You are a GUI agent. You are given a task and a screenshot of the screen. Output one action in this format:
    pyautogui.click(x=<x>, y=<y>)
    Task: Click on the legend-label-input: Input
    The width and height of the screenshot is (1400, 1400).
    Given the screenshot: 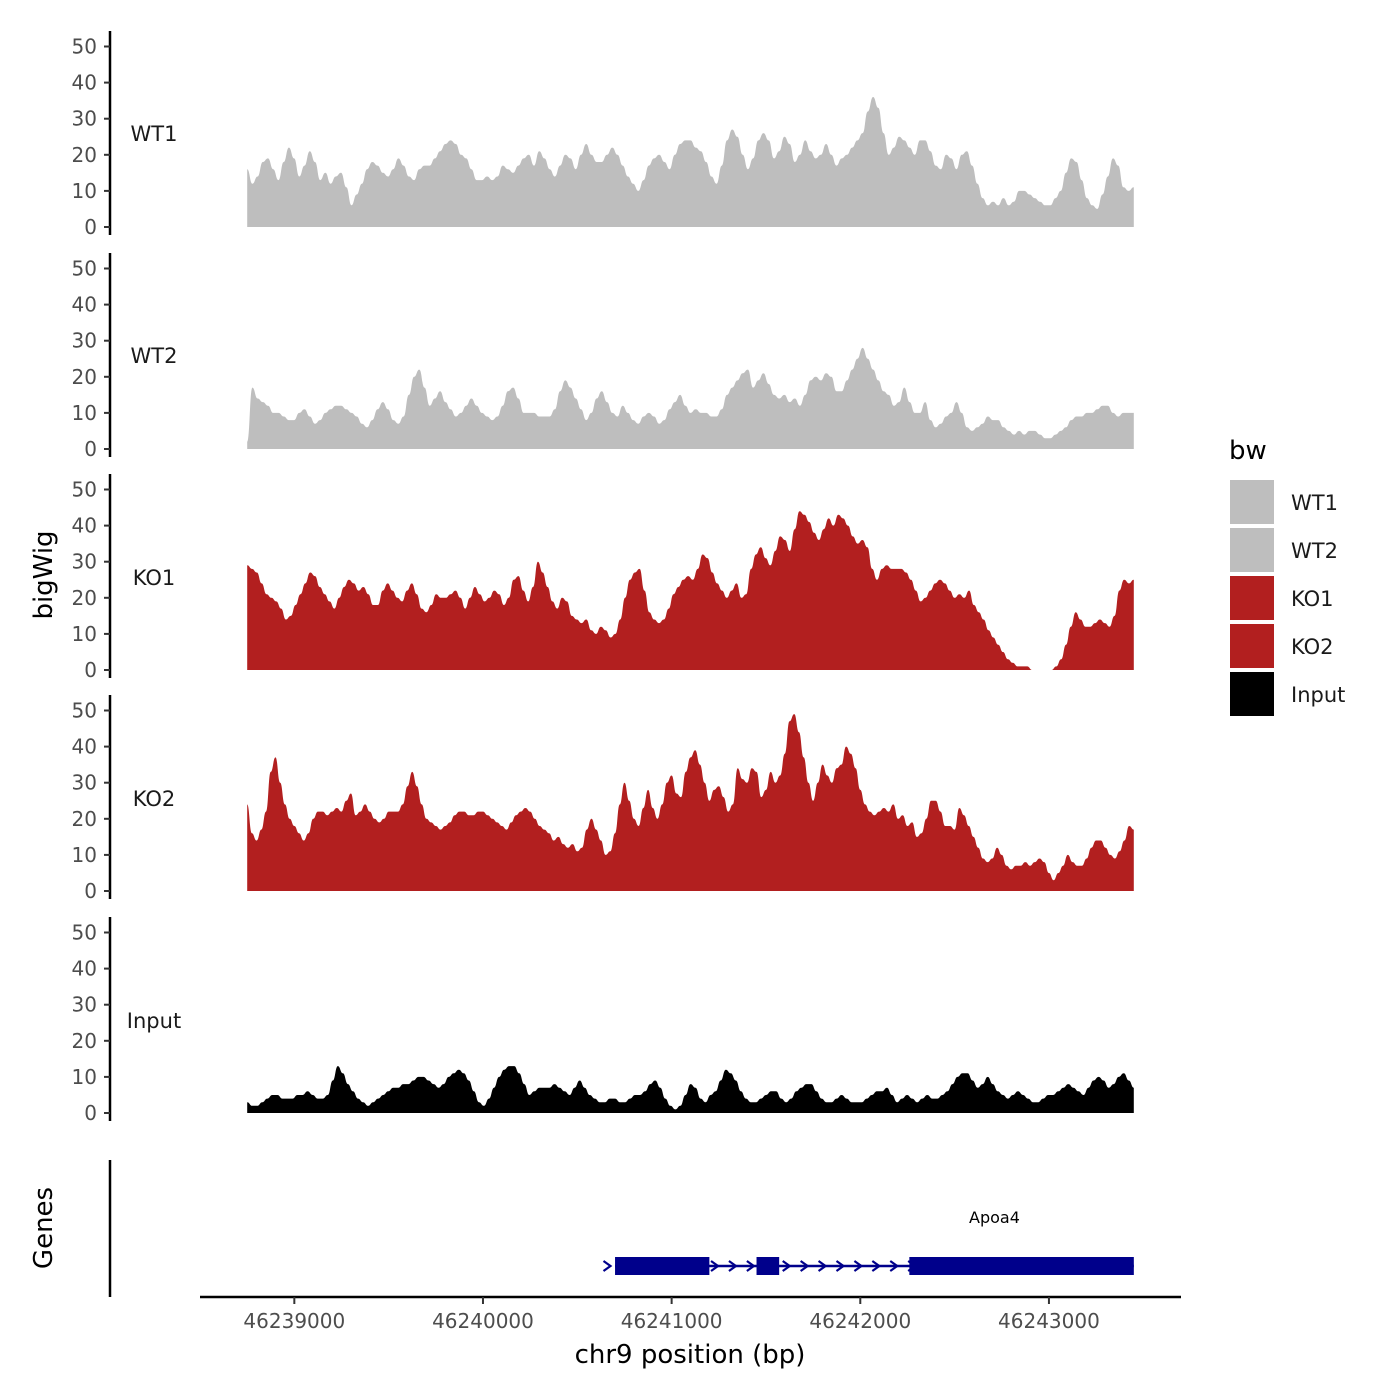 What is the action you would take?
    pyautogui.click(x=1318, y=695)
    